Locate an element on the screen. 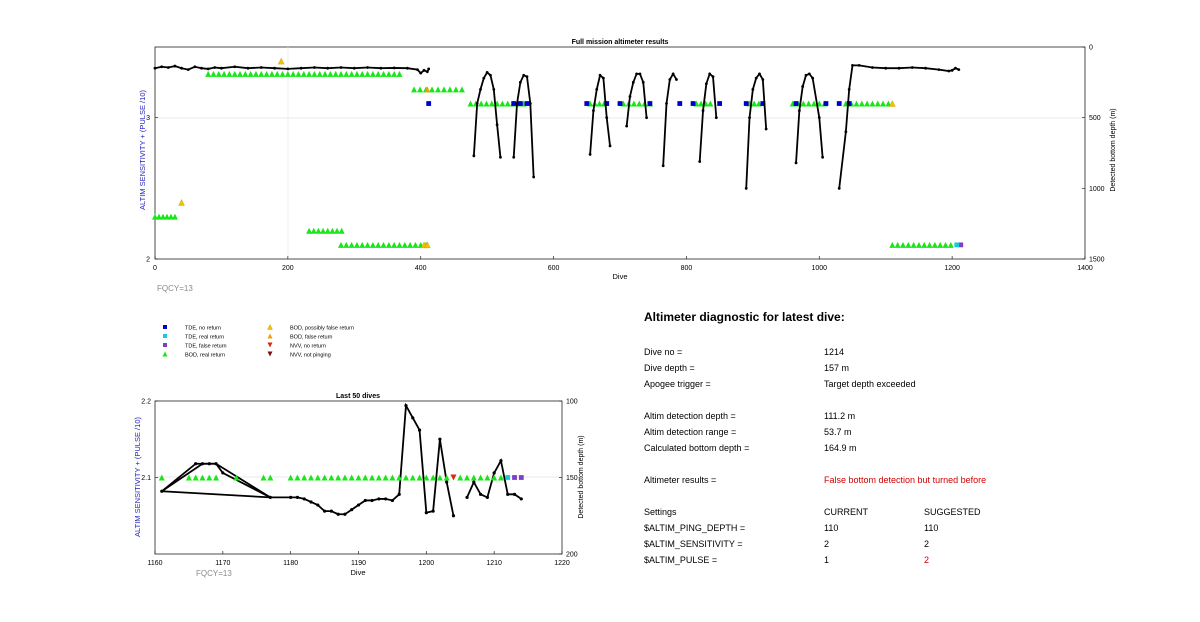 This screenshot has height=622, width=1200. bottom-y-tick-label-left: 2.1 is located at coordinates (146, 478).